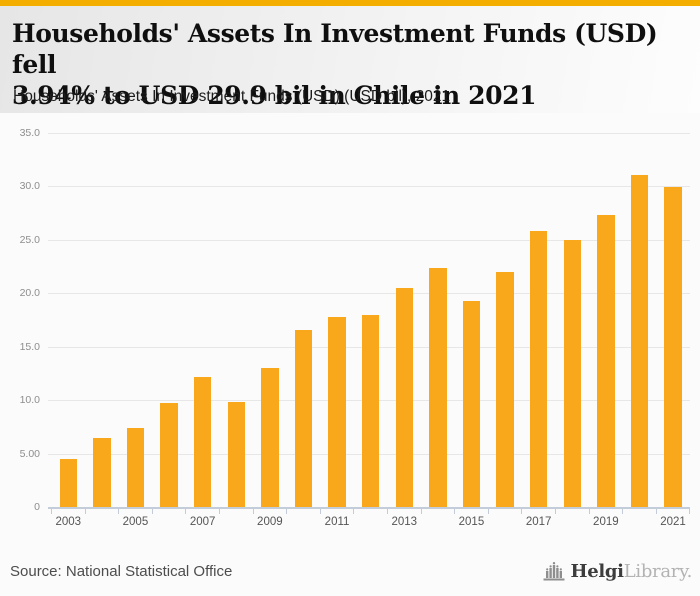 Image resolution: width=700 pixels, height=596 pixels. What do you see at coordinates (337, 522) in the screenshot?
I see `x-tick-label-2011: 2011` at bounding box center [337, 522].